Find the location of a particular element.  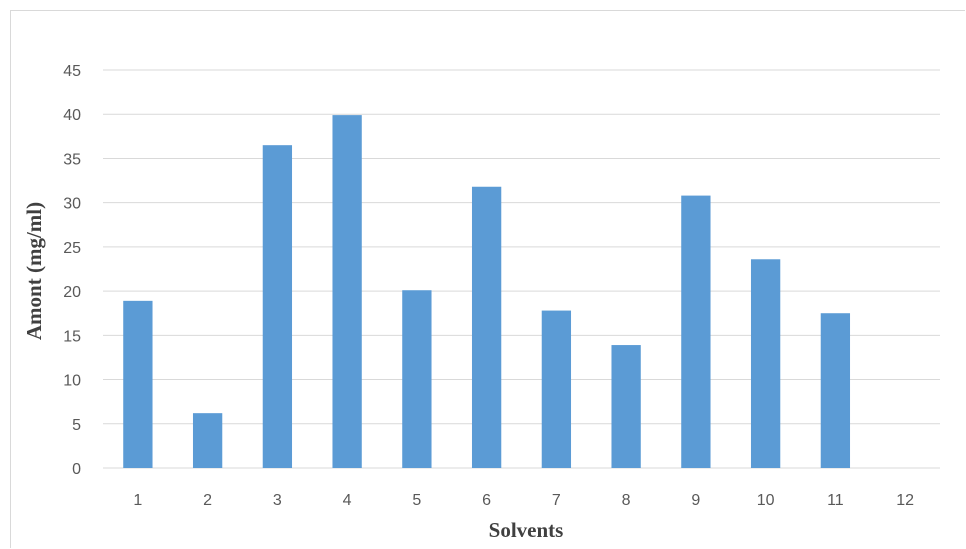

y-tick-label: 15 is located at coordinates (72, 336).